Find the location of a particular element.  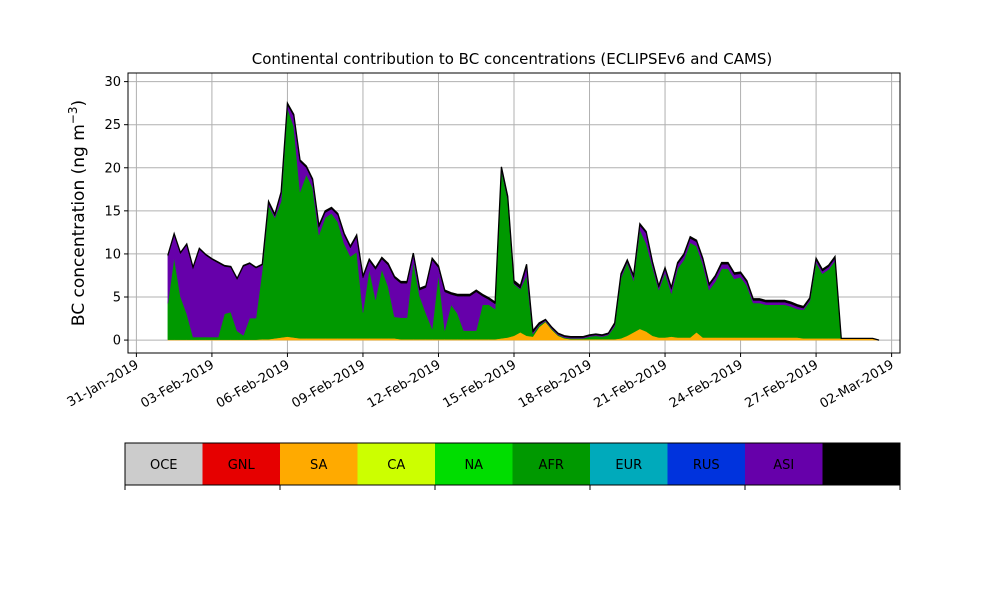

legend-entry-eur: EUR is located at coordinates (629, 464).